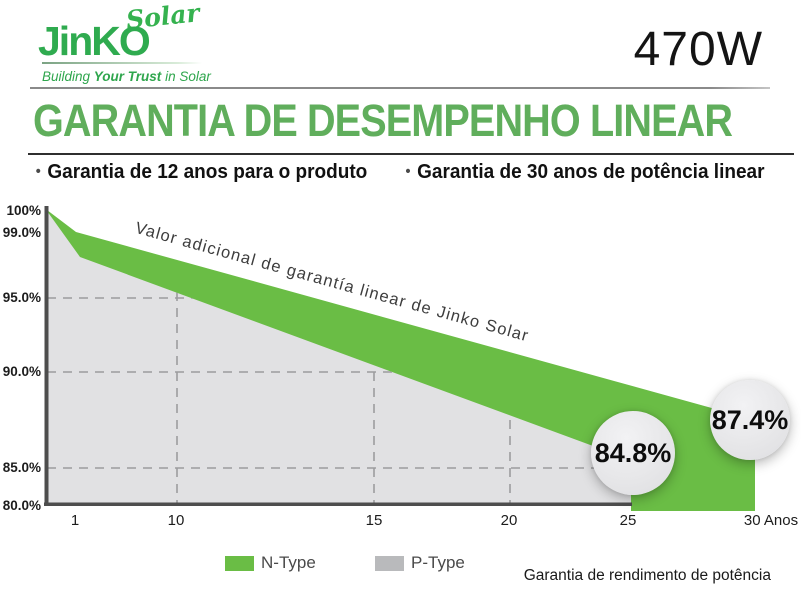 The height and width of the screenshot is (600, 801). I want to click on ptype-callout-value: 84.8%, so click(633, 452).